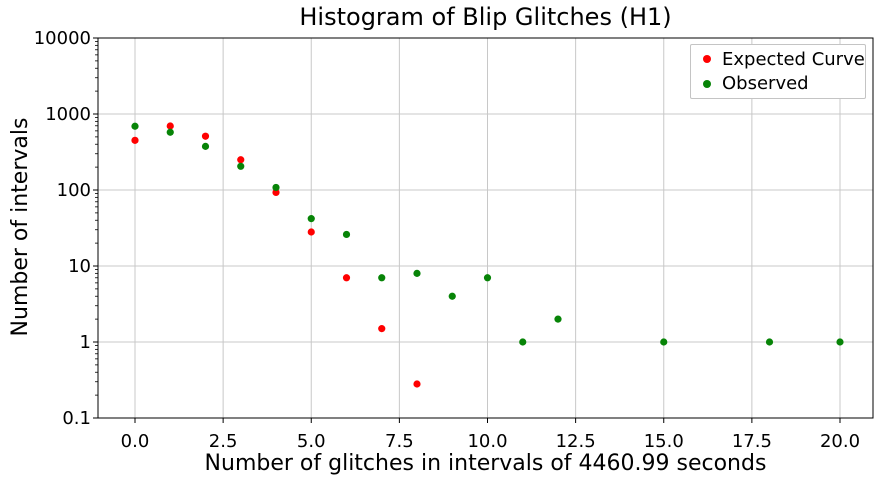 This screenshot has height=486, width=885. What do you see at coordinates (707, 59) in the screenshot?
I see `expected-curve-marker-icon` at bounding box center [707, 59].